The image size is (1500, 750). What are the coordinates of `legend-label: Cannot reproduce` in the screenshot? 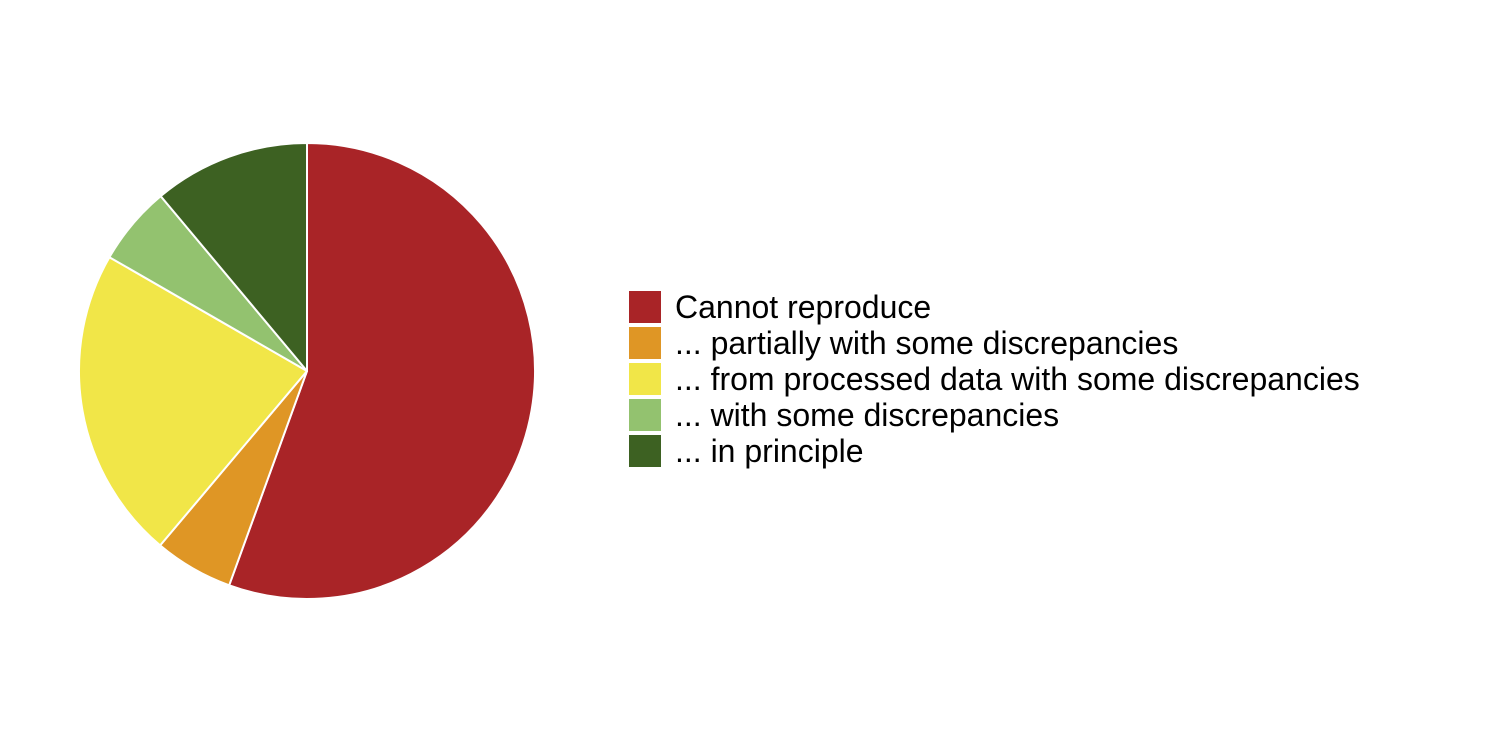 It's located at (803, 307).